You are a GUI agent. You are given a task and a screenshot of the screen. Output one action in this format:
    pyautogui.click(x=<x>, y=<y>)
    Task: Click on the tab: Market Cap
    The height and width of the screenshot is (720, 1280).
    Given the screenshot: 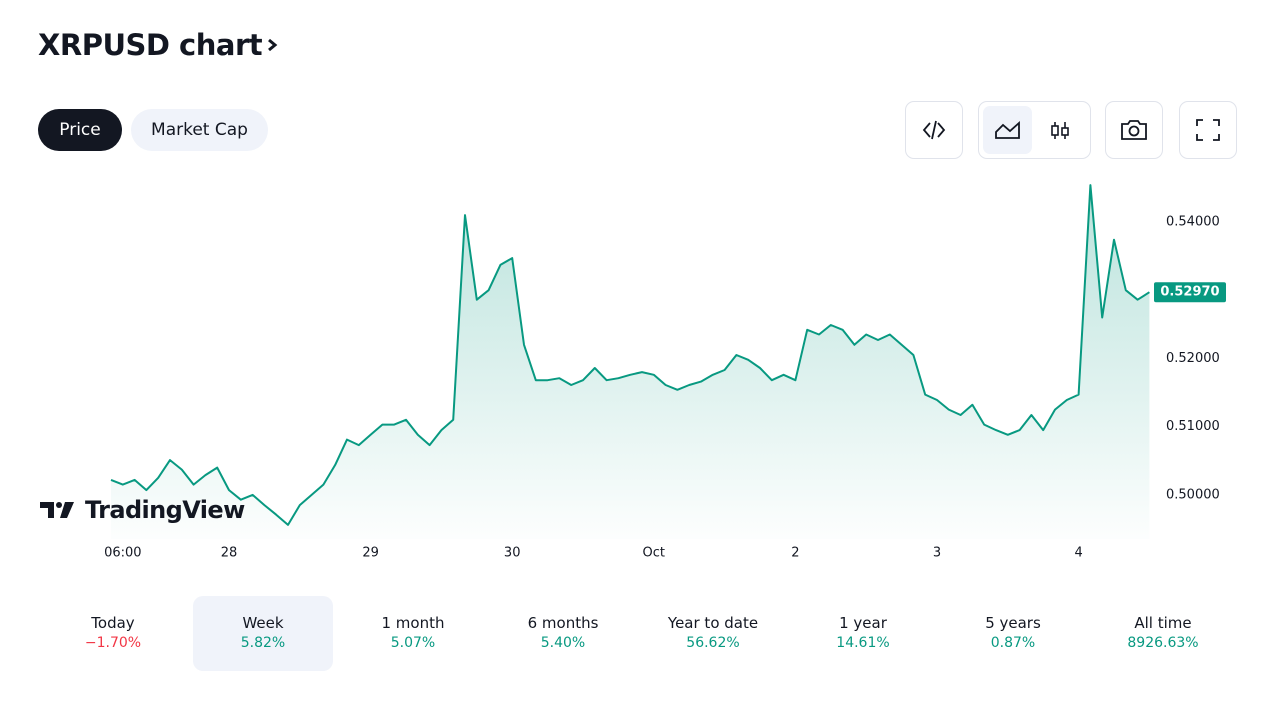 What is the action you would take?
    pyautogui.click(x=199, y=130)
    